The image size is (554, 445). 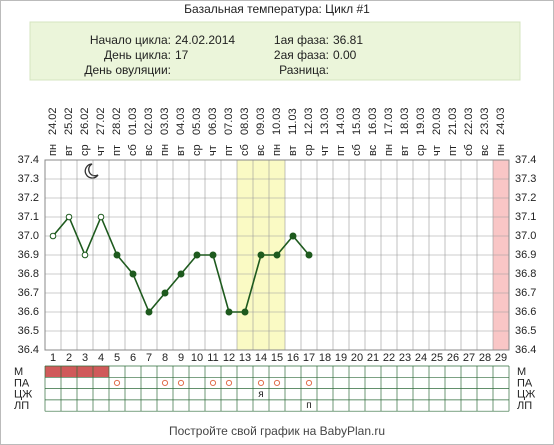 I want to click on x-tick-label: 25, so click(x=437, y=358).